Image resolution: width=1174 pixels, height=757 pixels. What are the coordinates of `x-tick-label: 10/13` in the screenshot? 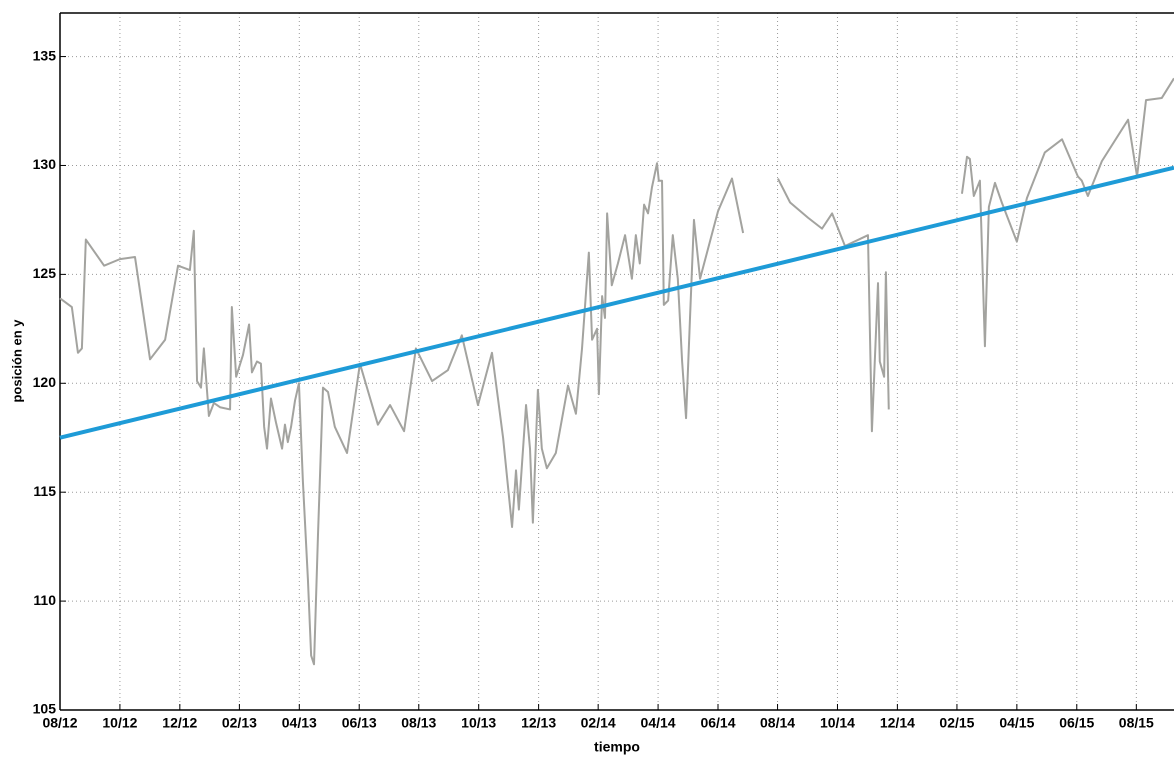 It's located at (478, 723).